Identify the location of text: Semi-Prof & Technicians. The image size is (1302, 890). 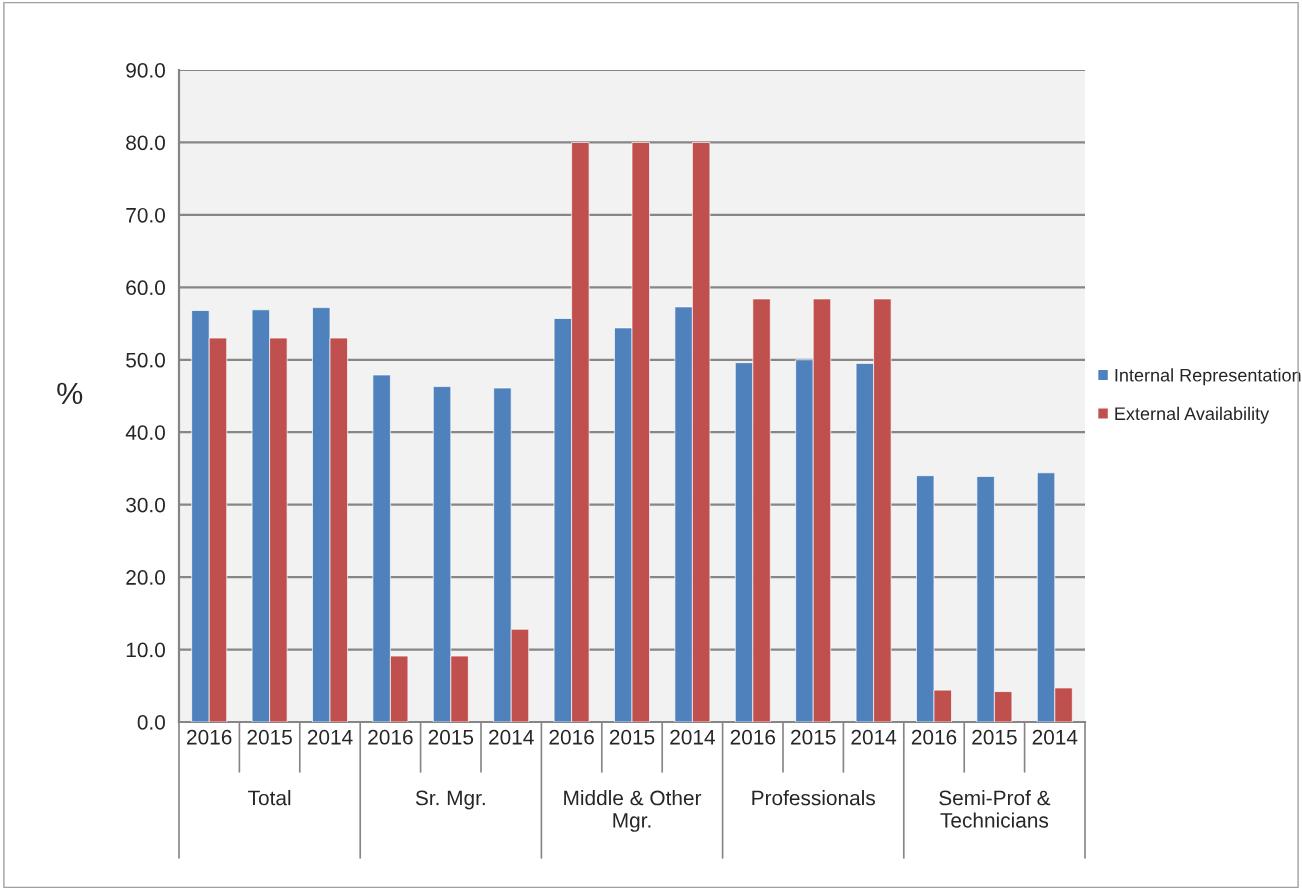
(995, 809).